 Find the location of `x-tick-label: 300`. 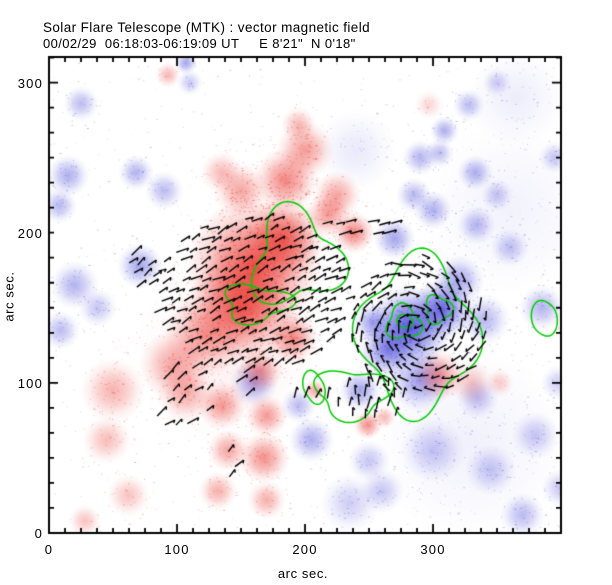

x-tick-label: 300 is located at coordinates (433, 549).